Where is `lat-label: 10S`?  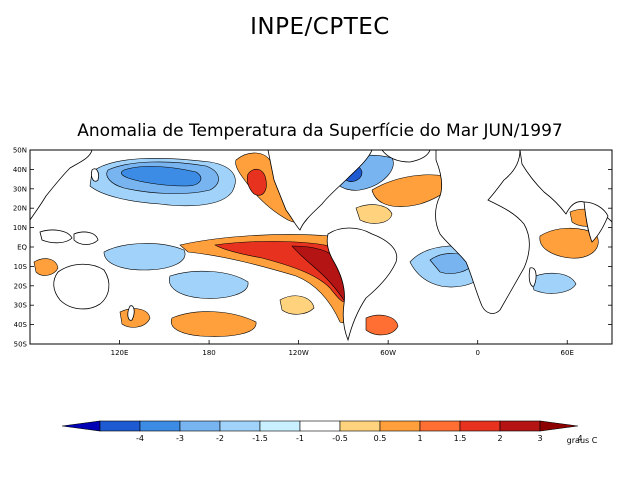 lat-label: 10S is located at coordinates (21, 267).